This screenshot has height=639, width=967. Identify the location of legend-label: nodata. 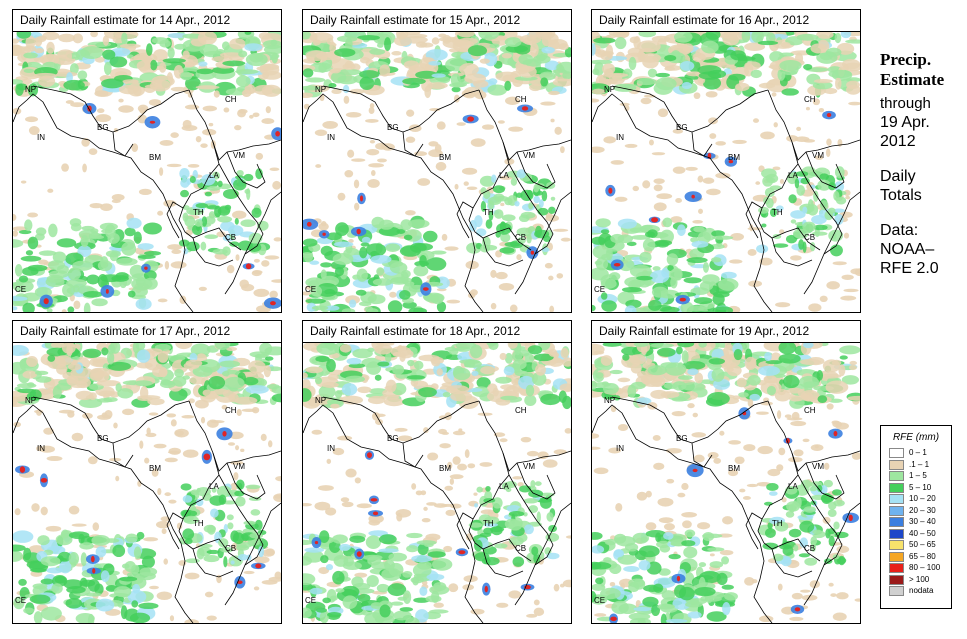
(921, 590).